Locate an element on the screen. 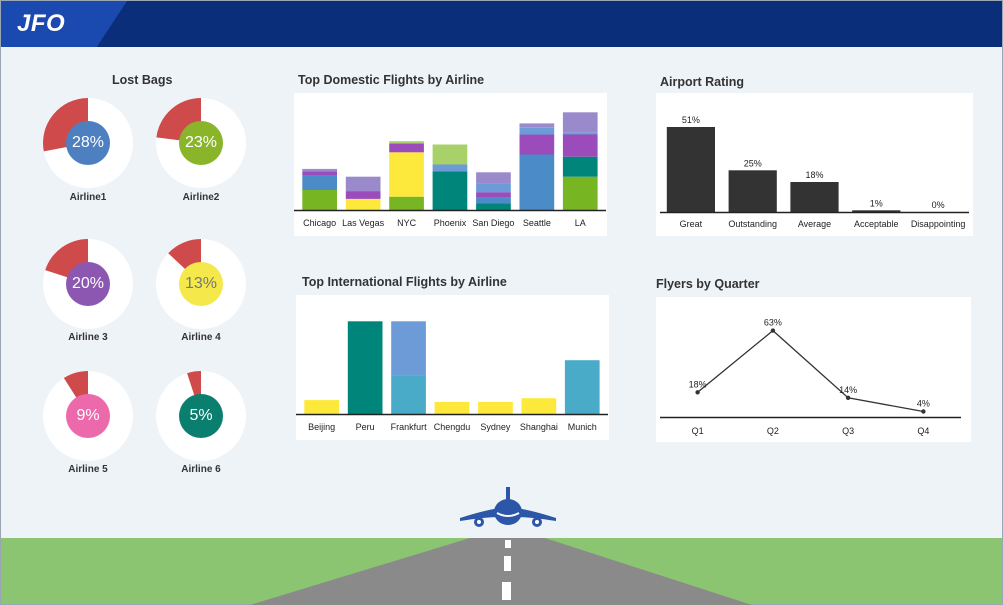  lost-bags-donut: 9% is located at coordinates (88, 416).